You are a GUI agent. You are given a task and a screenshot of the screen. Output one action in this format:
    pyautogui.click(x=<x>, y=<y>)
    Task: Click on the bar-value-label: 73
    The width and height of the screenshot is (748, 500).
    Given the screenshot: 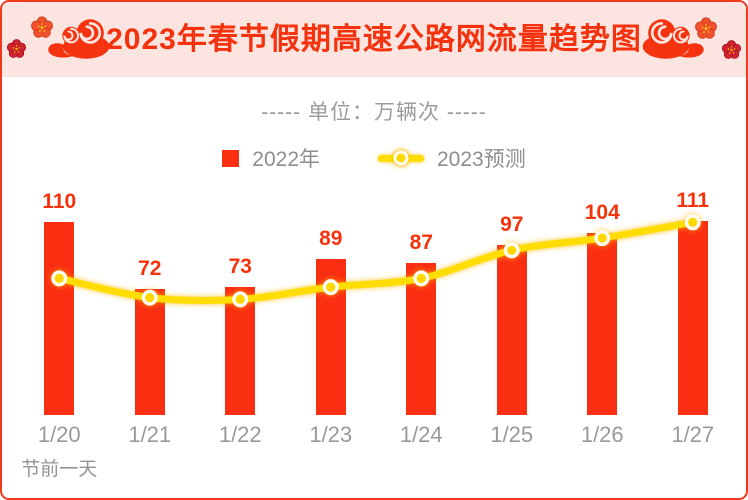 What is the action you would take?
    pyautogui.click(x=240, y=267)
    